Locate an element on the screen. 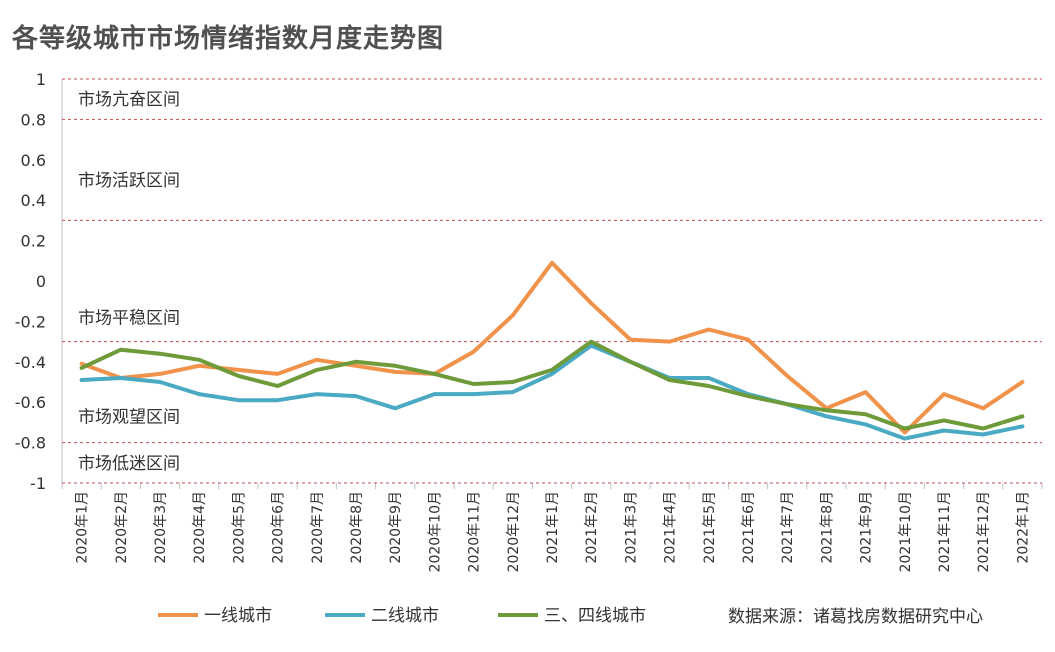 Image resolution: width=1055 pixels, height=652 pixels. x-tick-label: 2020年8月 is located at coordinates (357, 527).